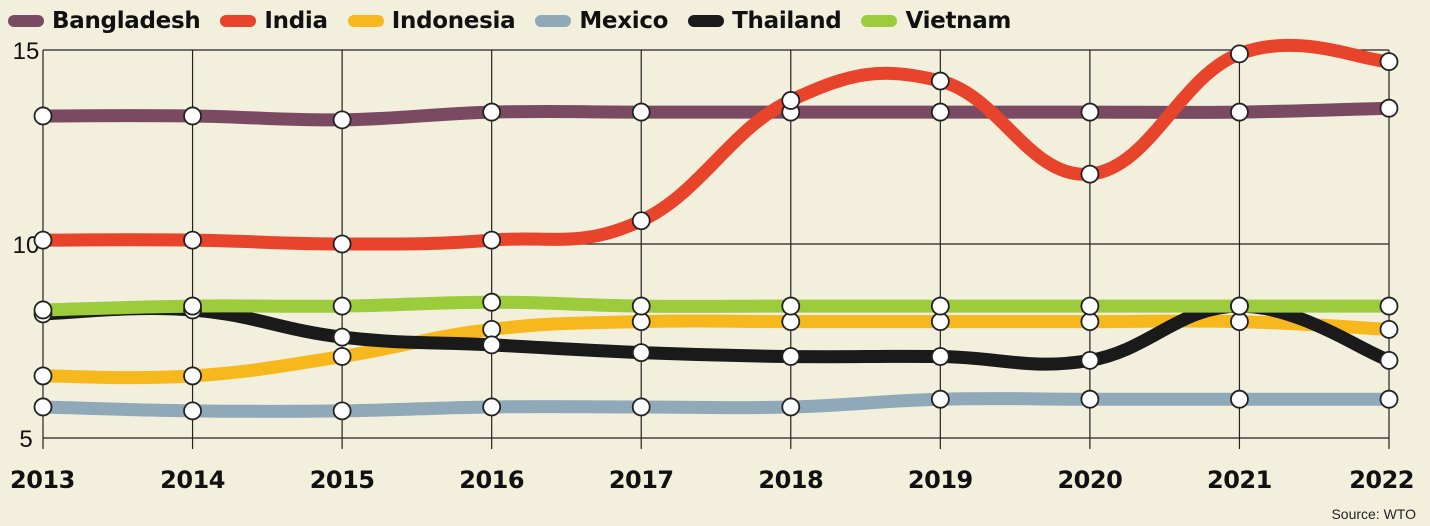  I want to click on legend-label: India, so click(296, 21).